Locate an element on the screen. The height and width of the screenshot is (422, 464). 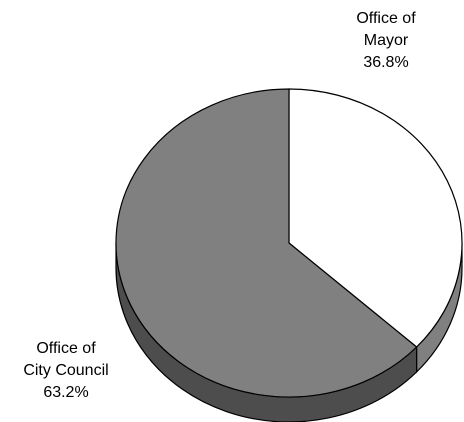
slice-value-mayor: 36.8% is located at coordinates (386, 62).